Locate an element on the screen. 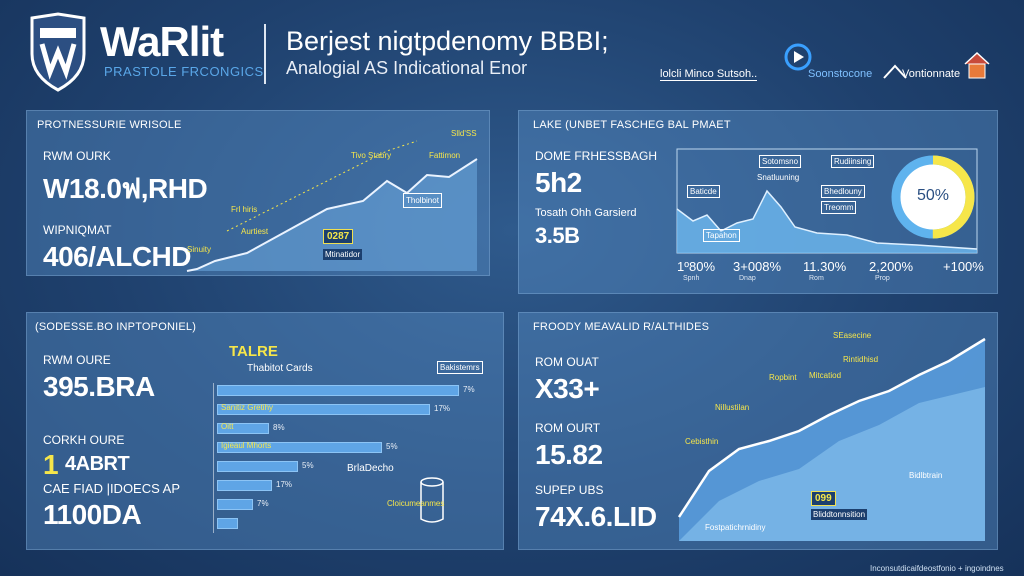  metric-label: ROM OUAT is located at coordinates (567, 362).